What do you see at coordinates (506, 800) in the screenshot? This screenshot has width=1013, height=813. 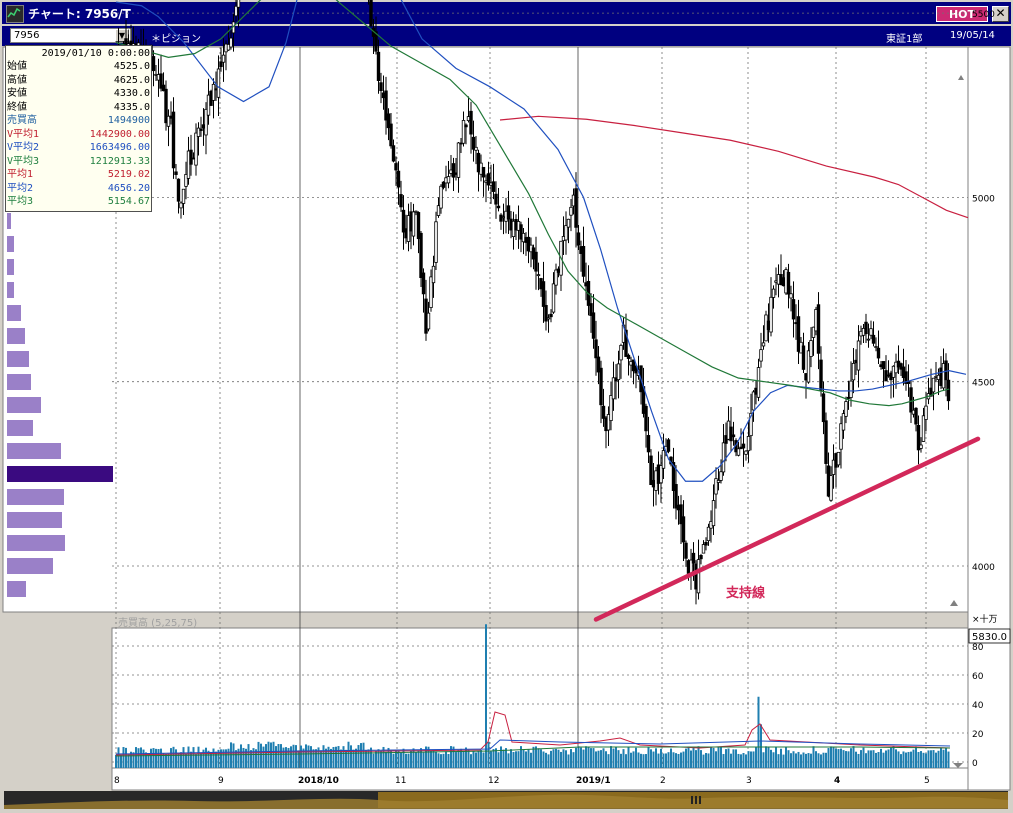 I see `timeline-scrollbar` at bounding box center [506, 800].